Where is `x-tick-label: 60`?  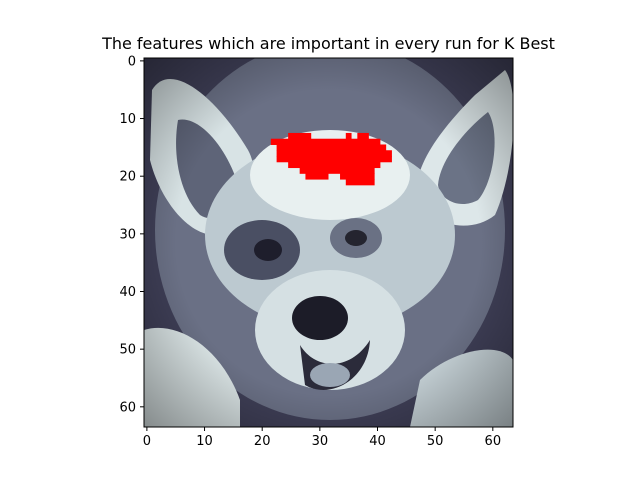
x-tick-label: 60 is located at coordinates (493, 441).